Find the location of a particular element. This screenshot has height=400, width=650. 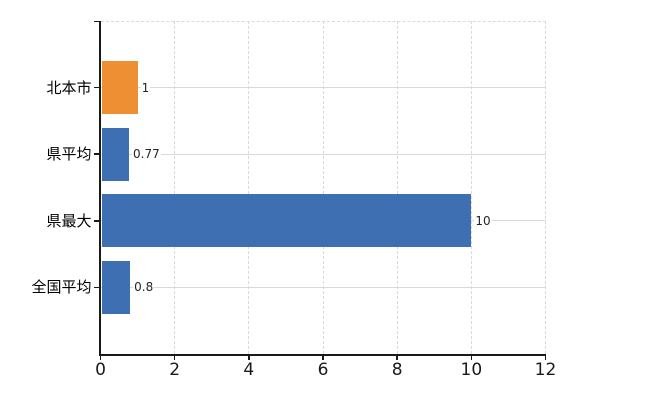

category-label: 全国平均 is located at coordinates (61, 287).